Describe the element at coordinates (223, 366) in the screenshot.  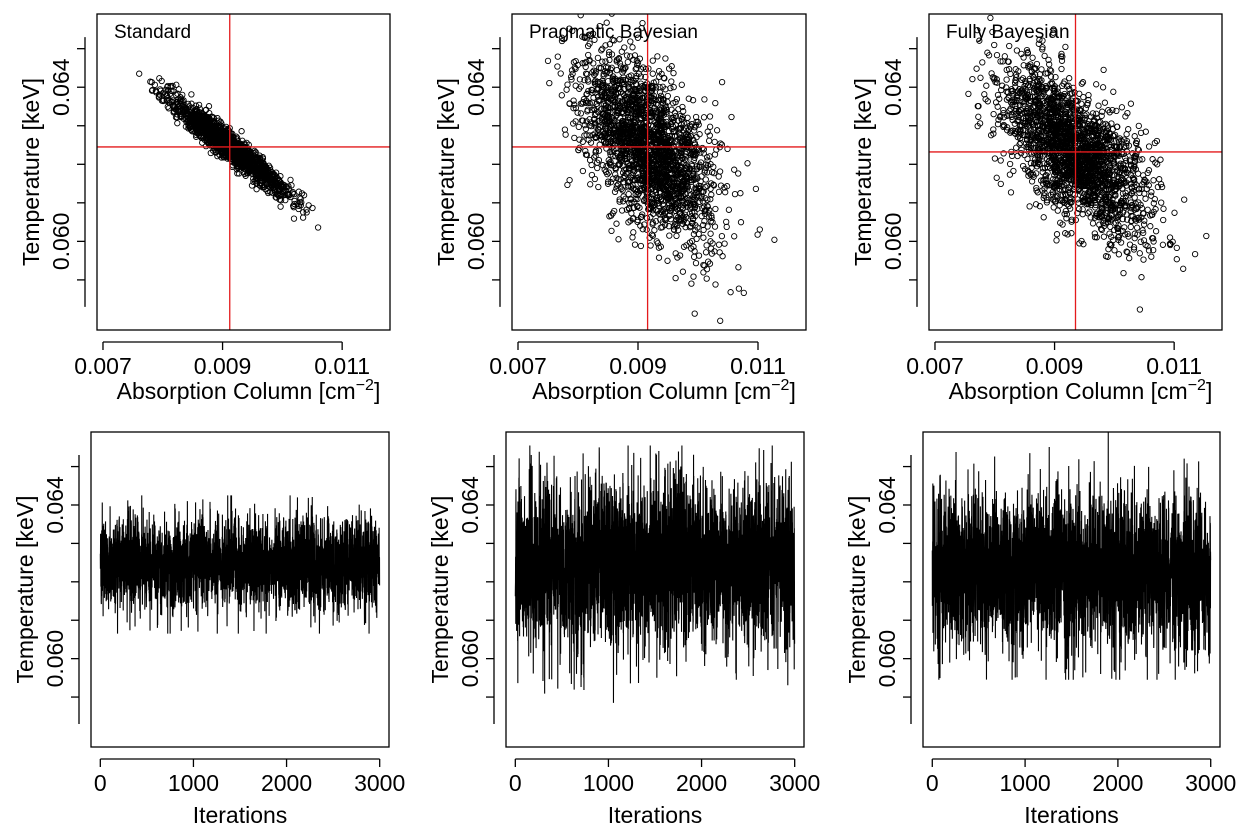
I see `x-tick-label: 0.009` at that location.